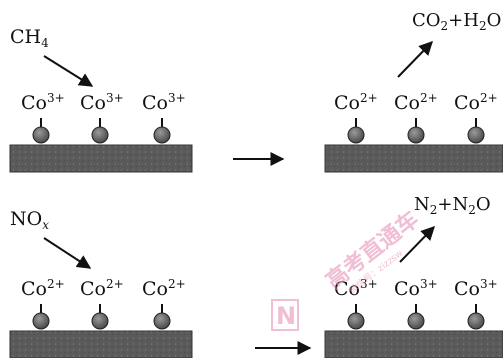 The height and width of the screenshot is (358, 503). I want to click on watermark-logo, so click(285, 315).